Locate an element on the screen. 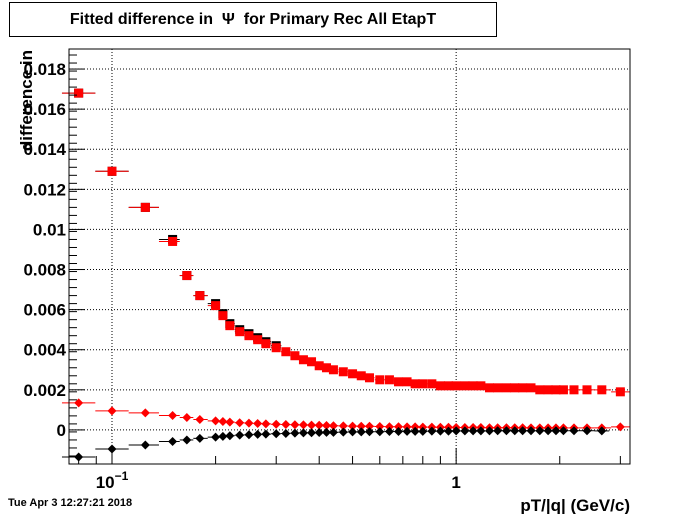  x-tick-label-exponent: −1 is located at coordinates (122, 476).